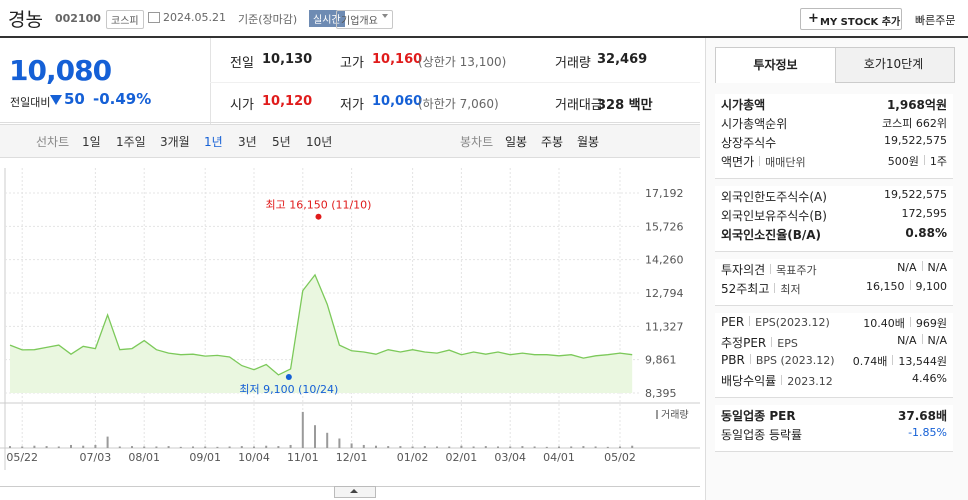  I want to click on info-label: 상장주식수, so click(748, 142).